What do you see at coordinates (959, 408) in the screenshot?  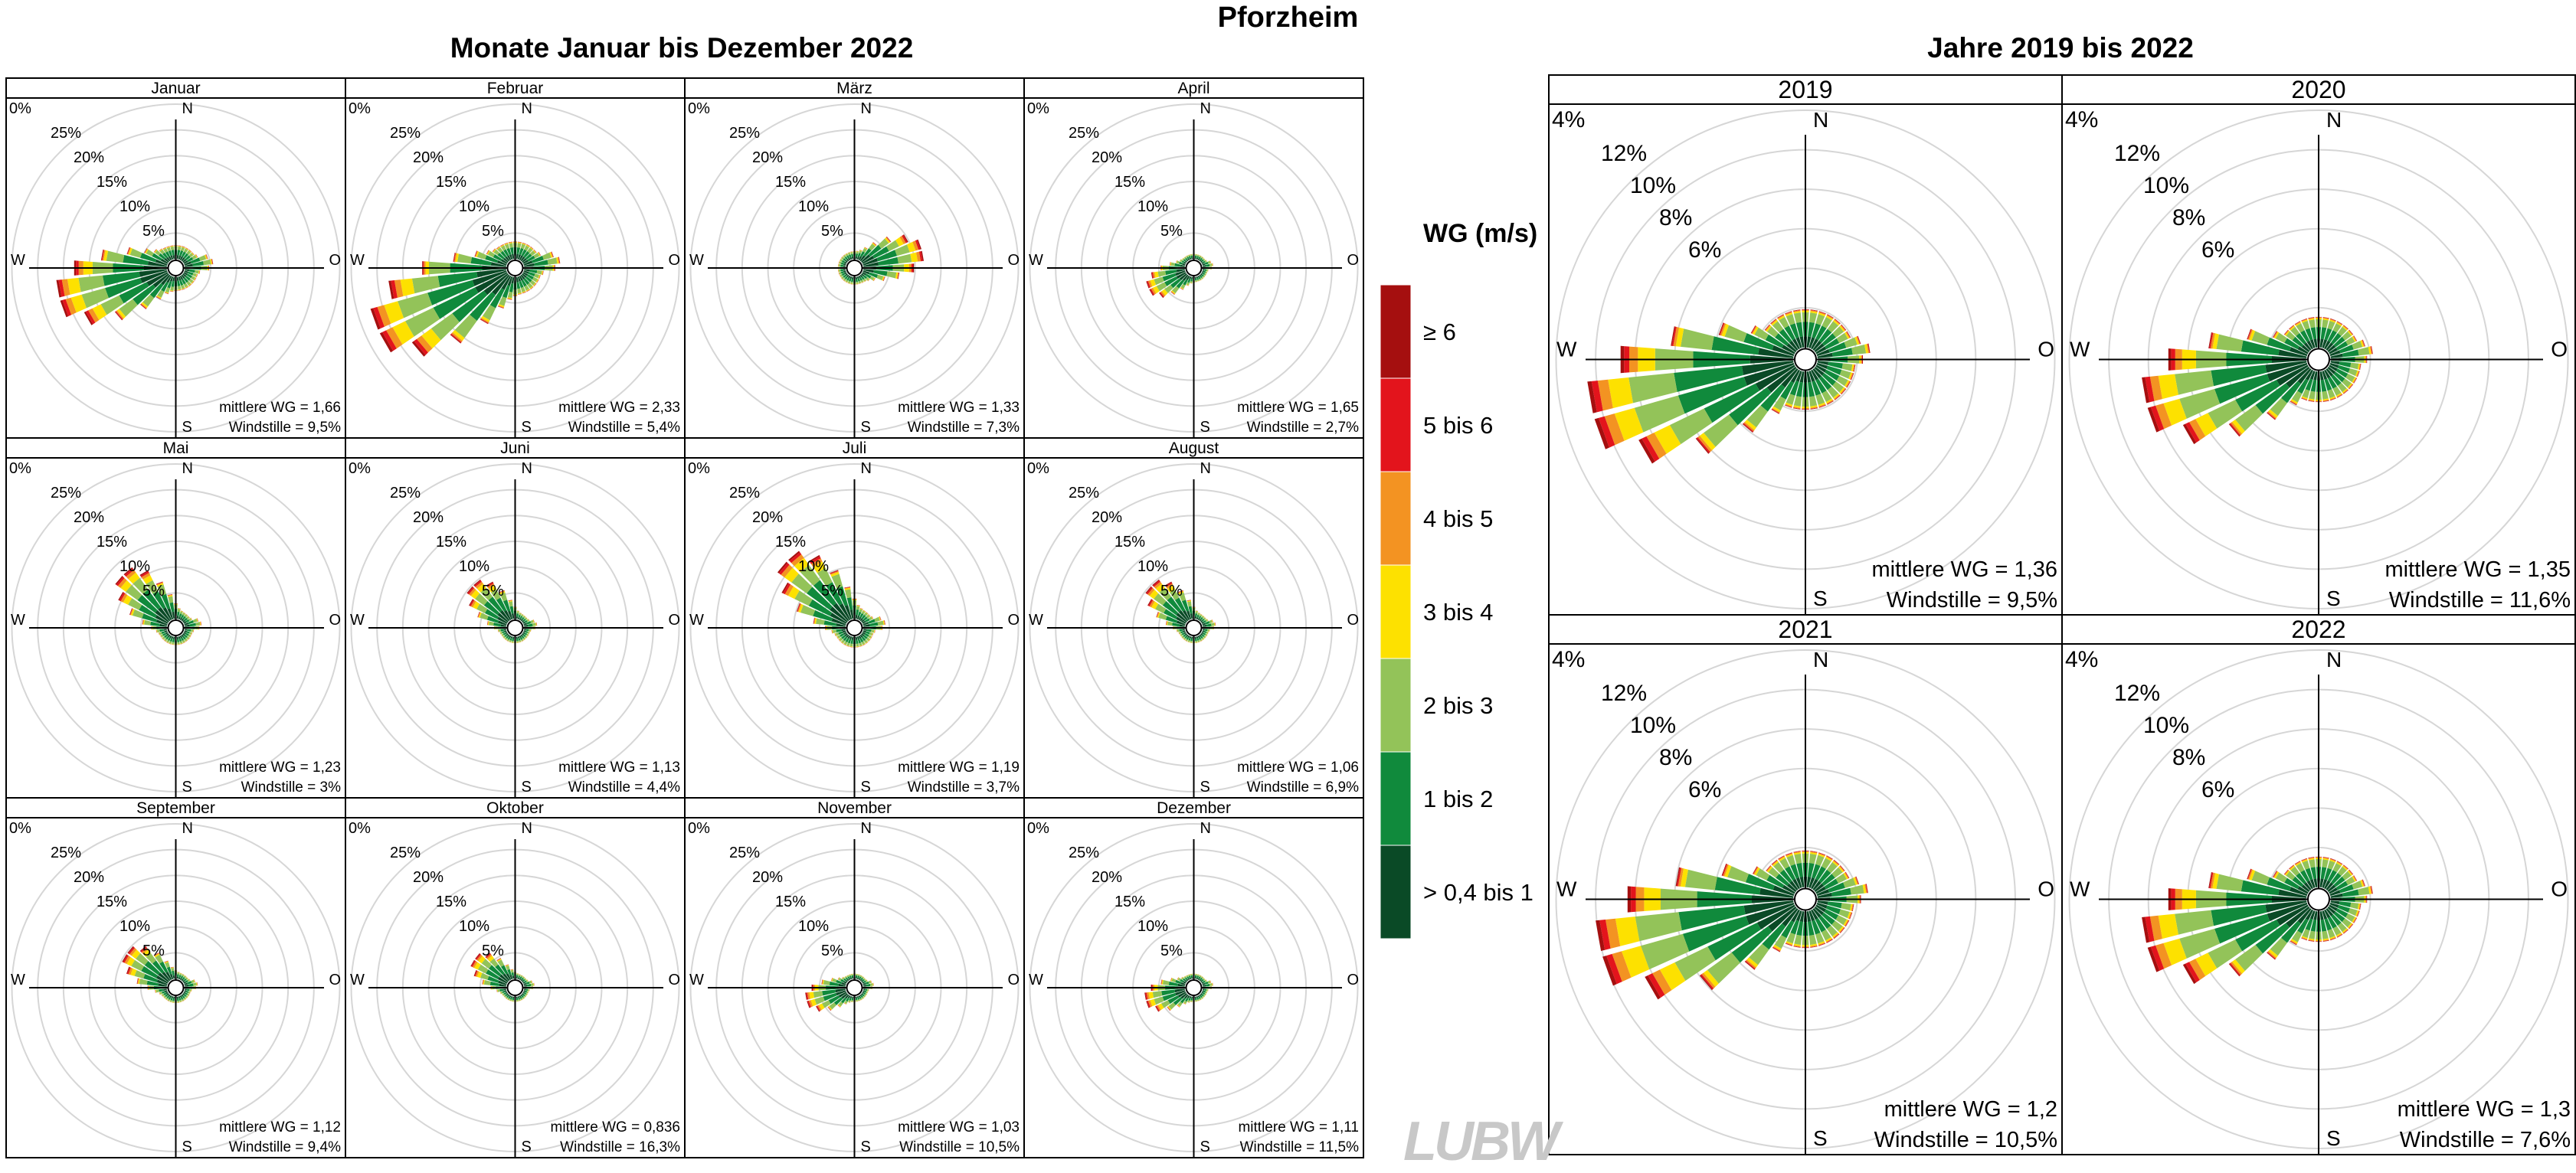 I see `mean-wind-speed-label: mittlere WG = 1,33` at bounding box center [959, 408].